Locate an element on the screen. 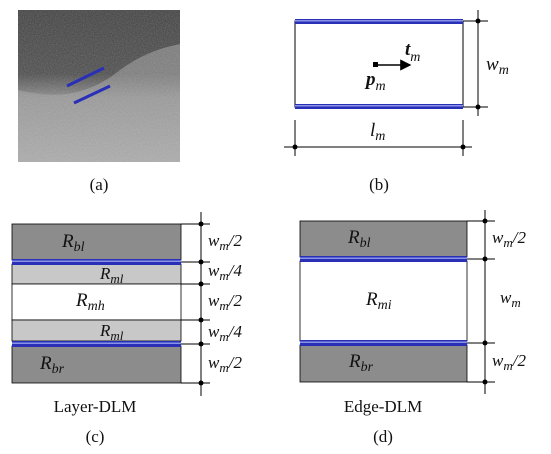  label-r-ml-bottom: Rml is located at coordinates (111, 332).